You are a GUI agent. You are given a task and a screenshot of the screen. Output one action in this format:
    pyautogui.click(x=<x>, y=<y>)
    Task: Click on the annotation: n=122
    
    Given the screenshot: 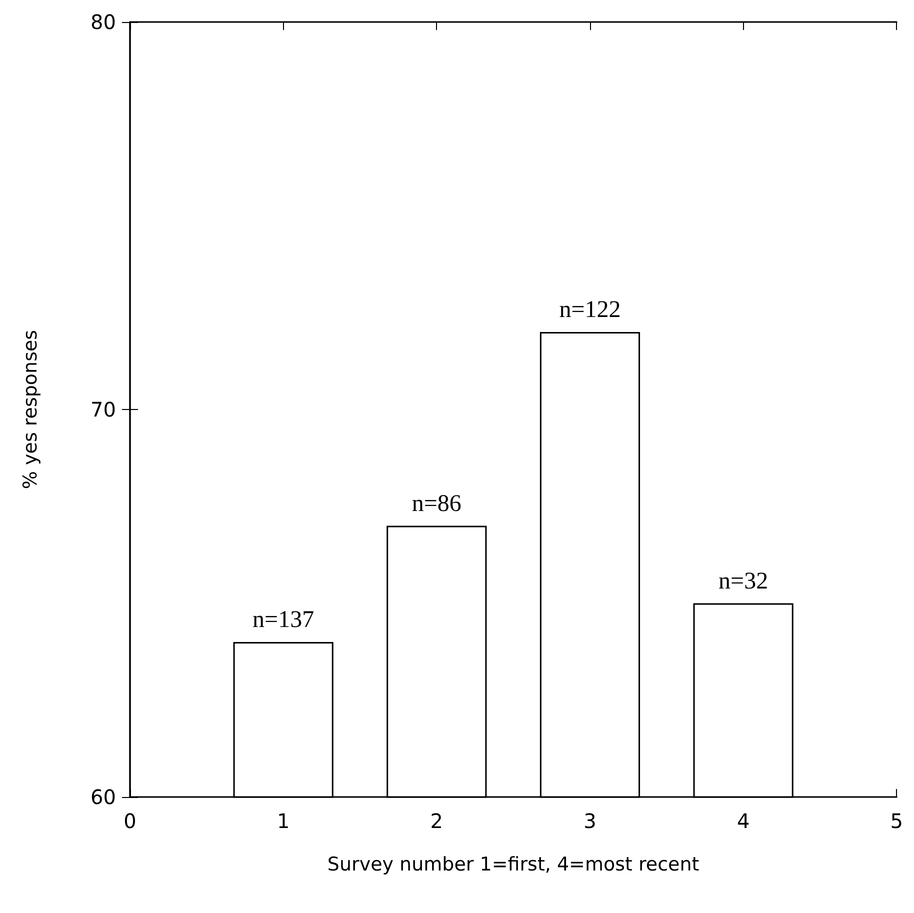 What is the action you would take?
    pyautogui.click(x=590, y=310)
    